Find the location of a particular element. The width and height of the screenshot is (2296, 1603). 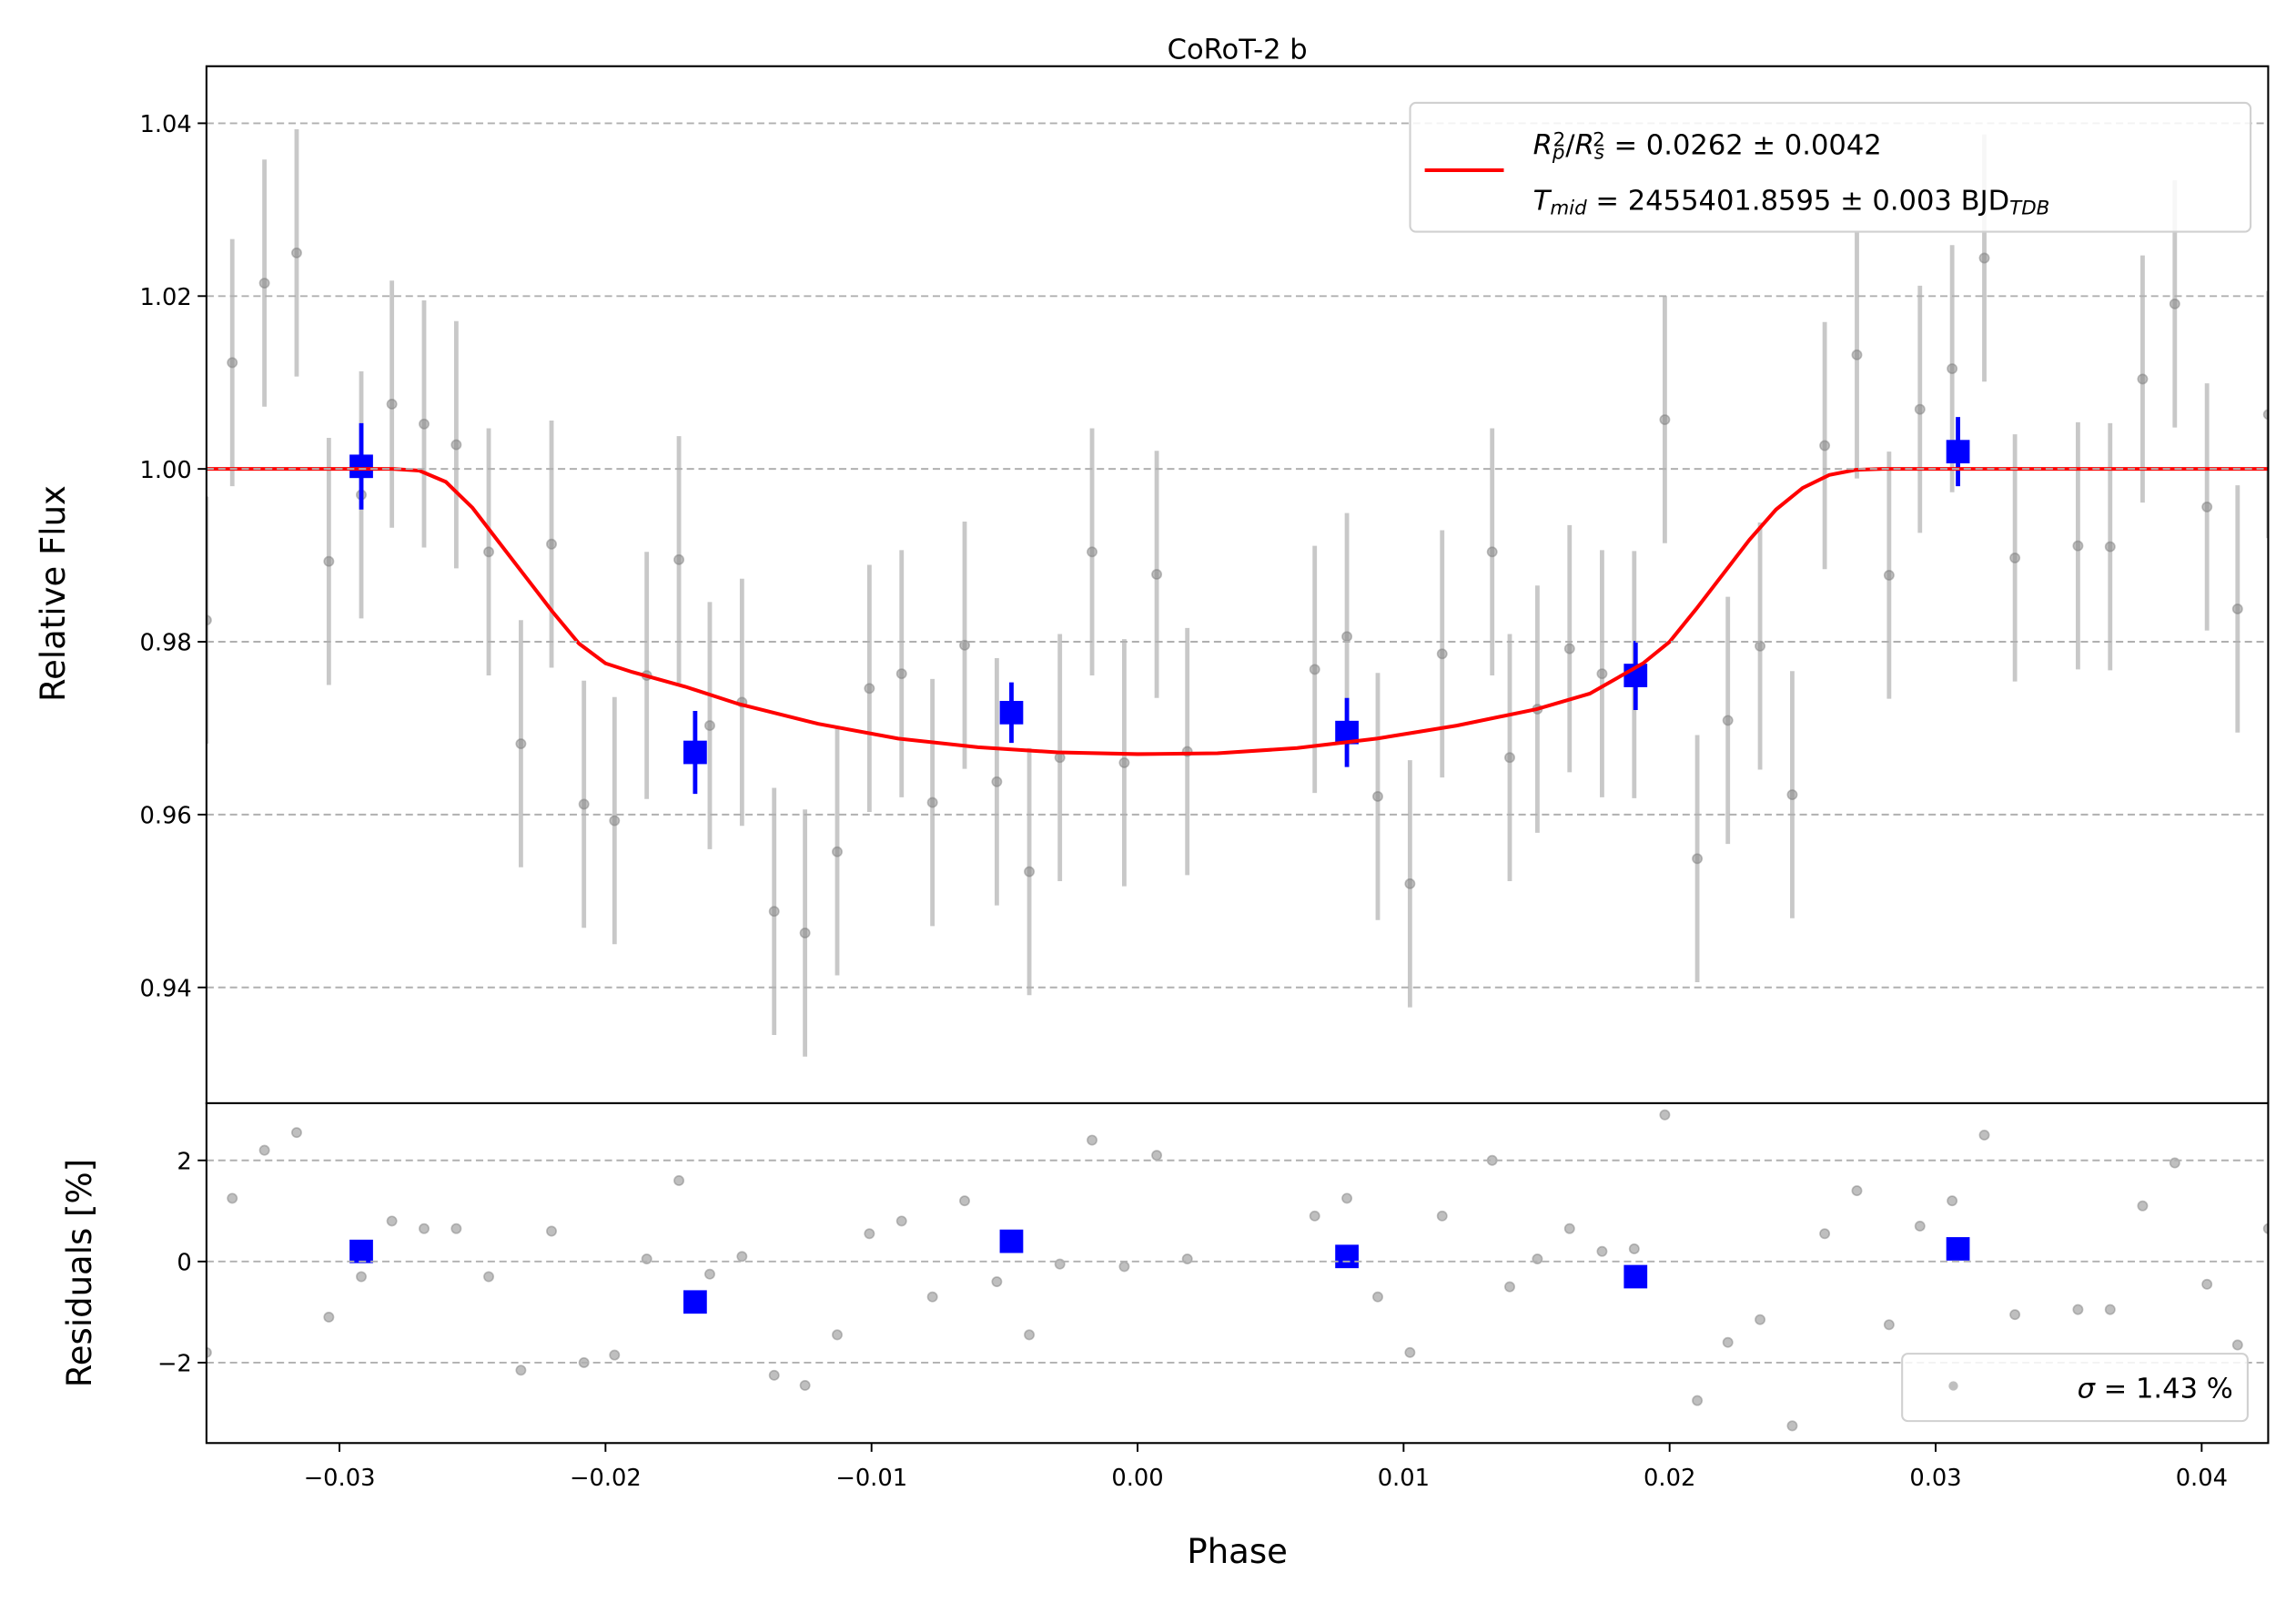

x-tick-label: 0.03 is located at coordinates (1935, 1478).